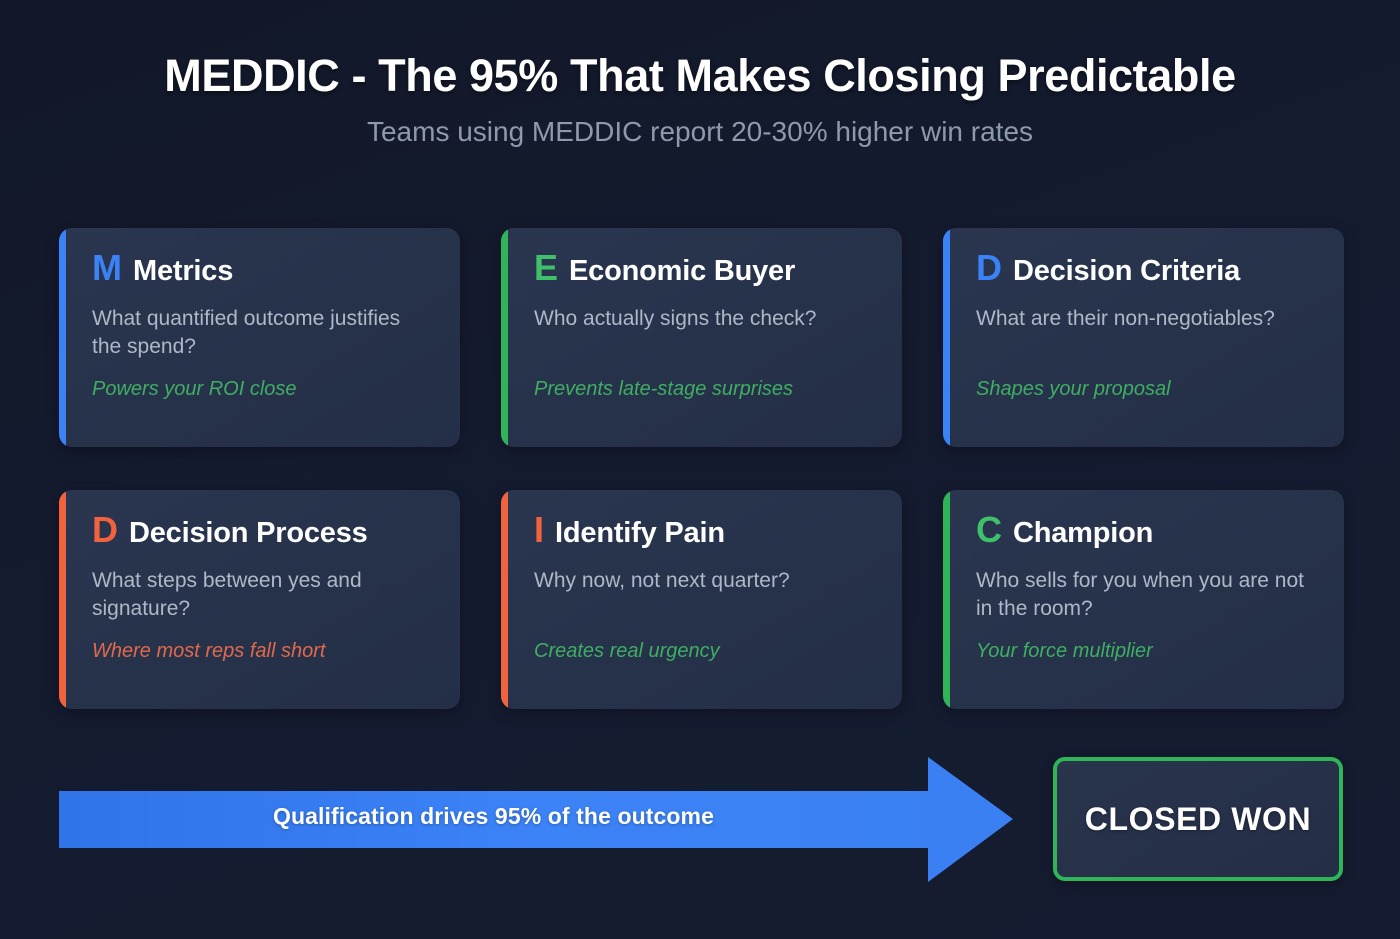 Image resolution: width=1400 pixels, height=939 pixels. I want to click on card-description: Why now, not next quarter?, so click(662, 580).